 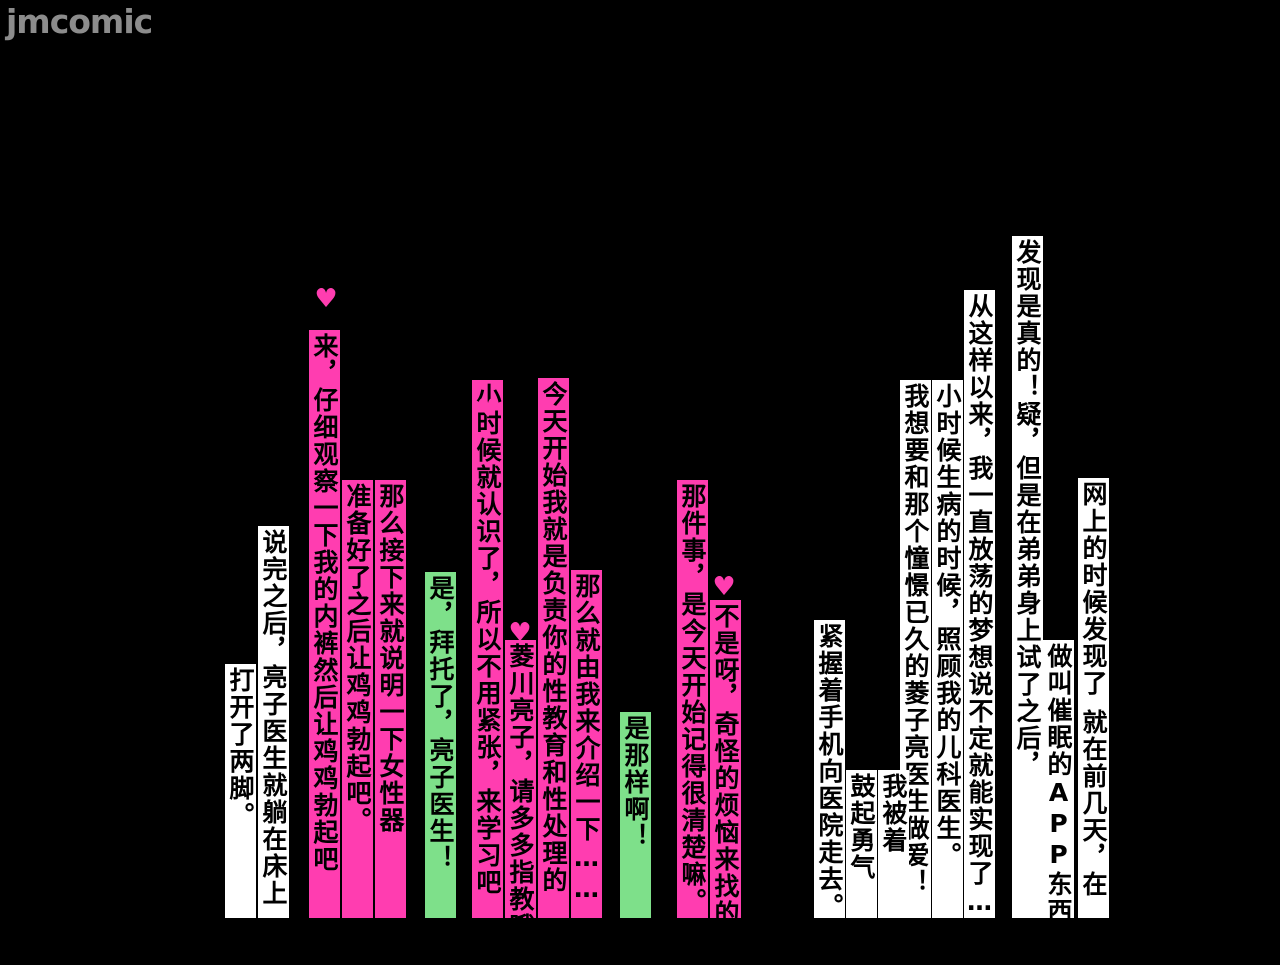 I want to click on column-text: 我被着, so click(x=893, y=813).